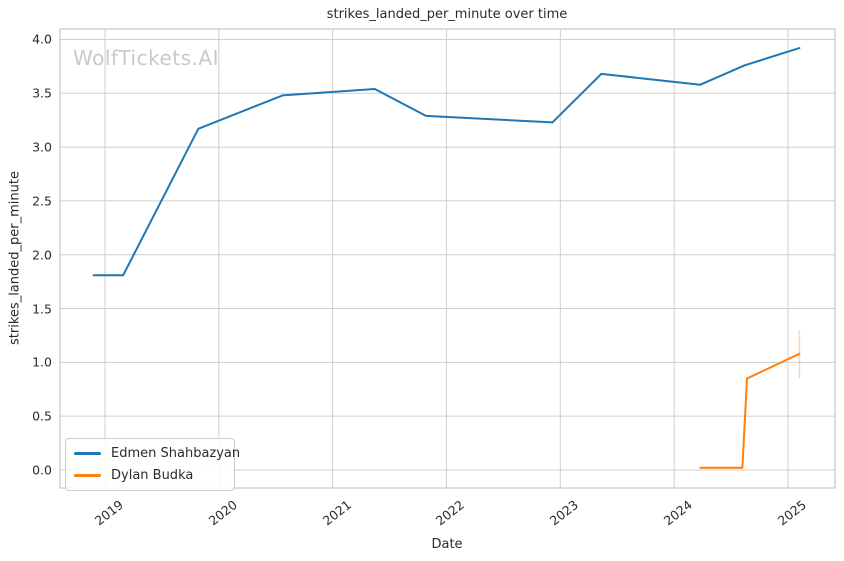  What do you see at coordinates (42, 147) in the screenshot?
I see `y-tick-label-3.0: 3.0` at bounding box center [42, 147].